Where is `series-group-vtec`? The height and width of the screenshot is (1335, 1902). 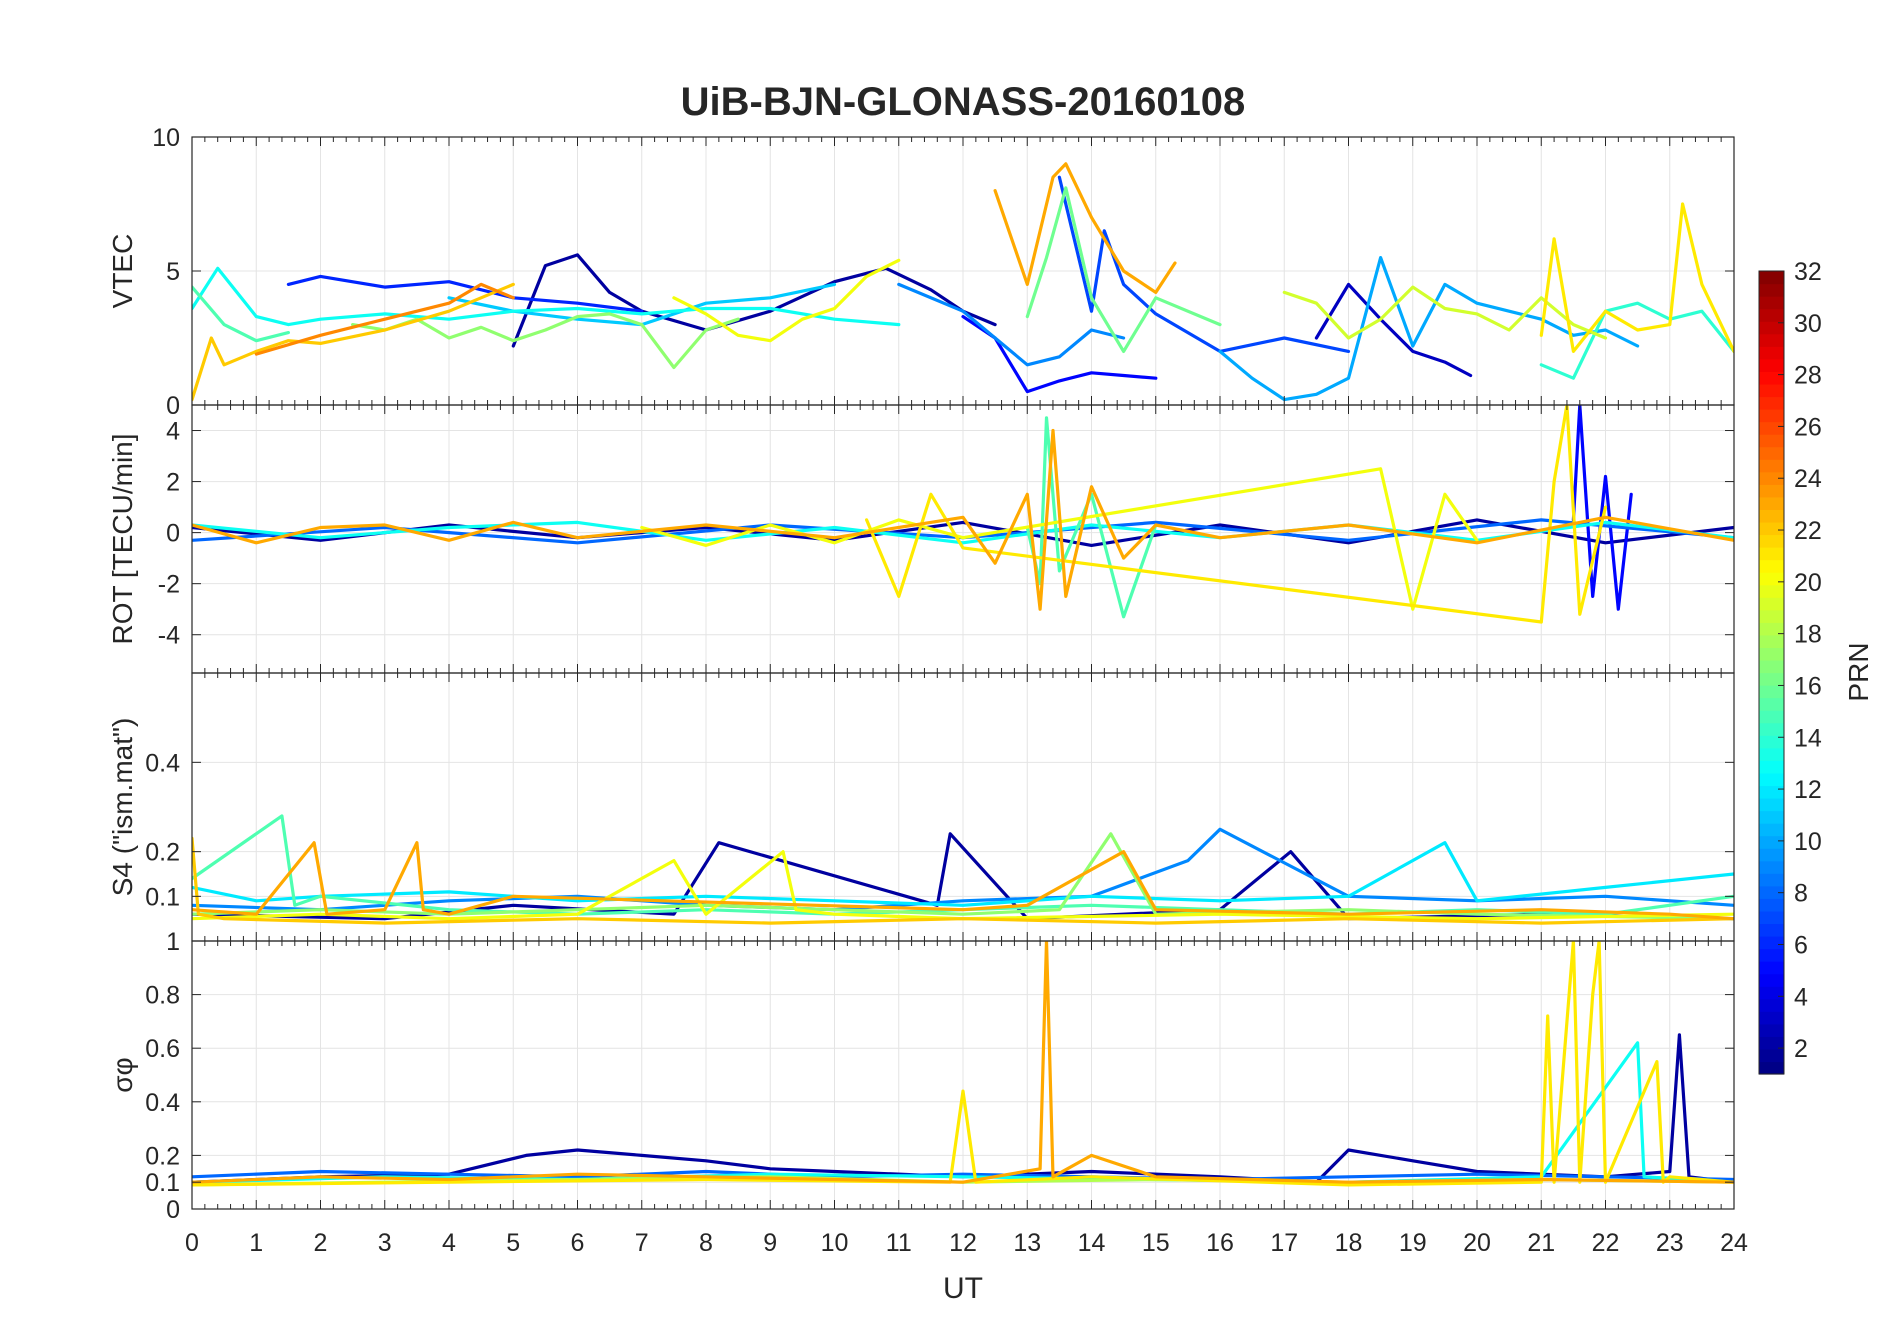
series-group-vtec is located at coordinates (963, 282).